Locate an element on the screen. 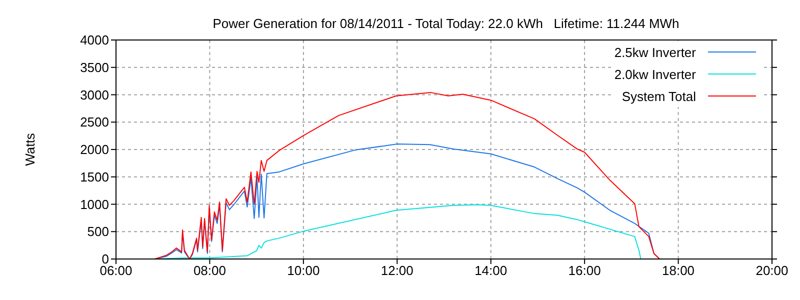 Image resolution: width=800 pixels, height=300 pixels. legend-label: System Total is located at coordinates (659, 96).